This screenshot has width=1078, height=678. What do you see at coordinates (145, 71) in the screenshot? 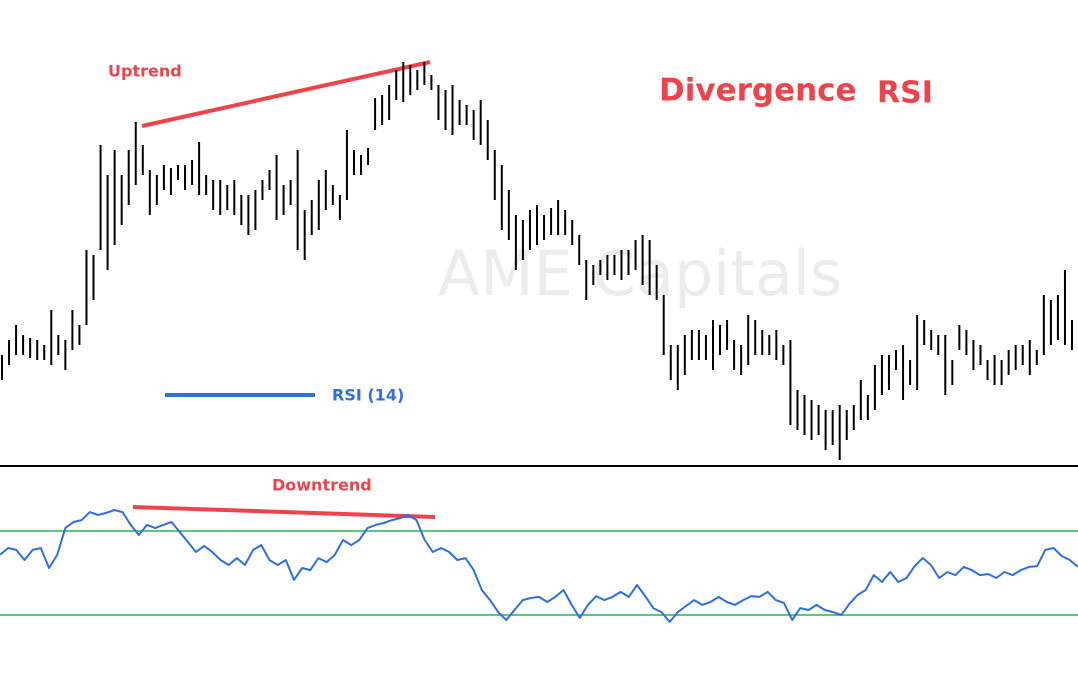
I see `uptrend-label: Uptrend` at bounding box center [145, 71].